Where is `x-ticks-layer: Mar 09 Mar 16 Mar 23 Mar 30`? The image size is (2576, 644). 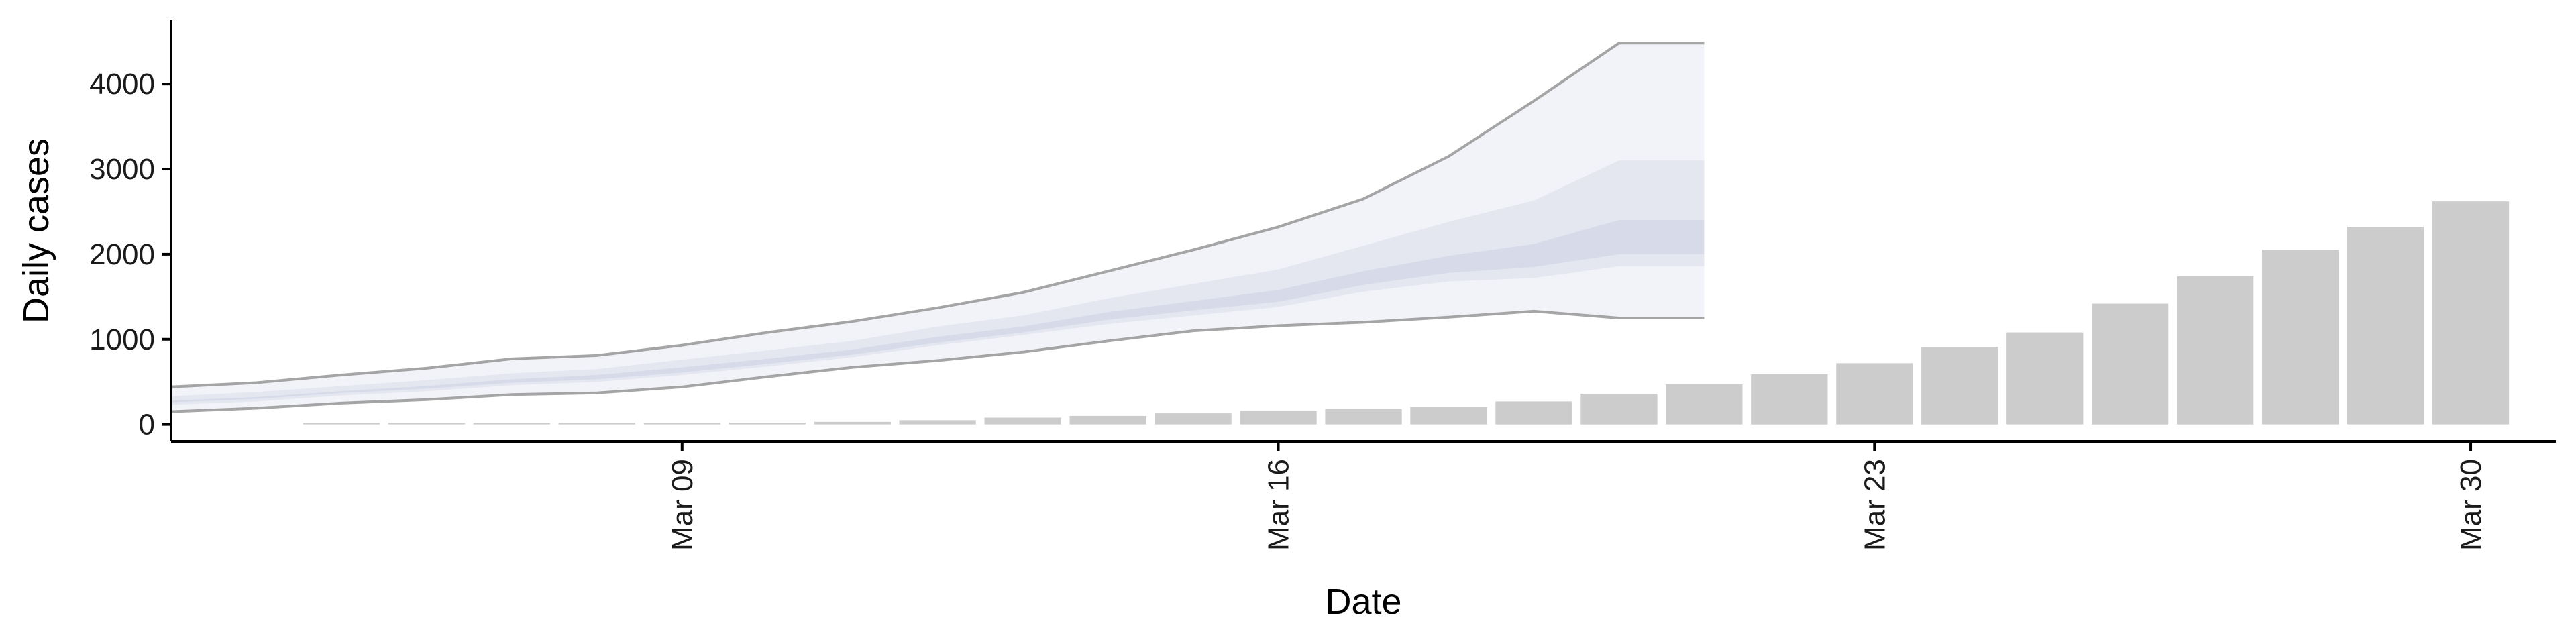 x-ticks-layer: Mar 09 Mar 16 Mar 23 Mar 30 is located at coordinates (1576, 496).